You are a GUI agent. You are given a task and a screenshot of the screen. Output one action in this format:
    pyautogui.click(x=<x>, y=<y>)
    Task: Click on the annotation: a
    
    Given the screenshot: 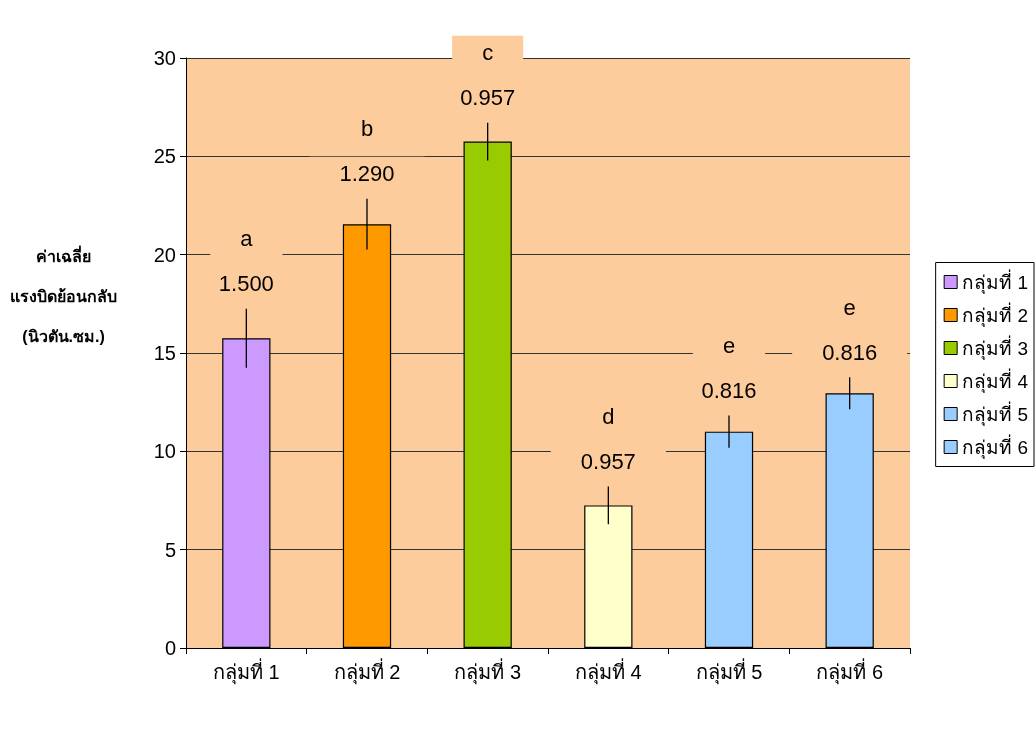 What is the action you would take?
    pyautogui.click(x=247, y=239)
    